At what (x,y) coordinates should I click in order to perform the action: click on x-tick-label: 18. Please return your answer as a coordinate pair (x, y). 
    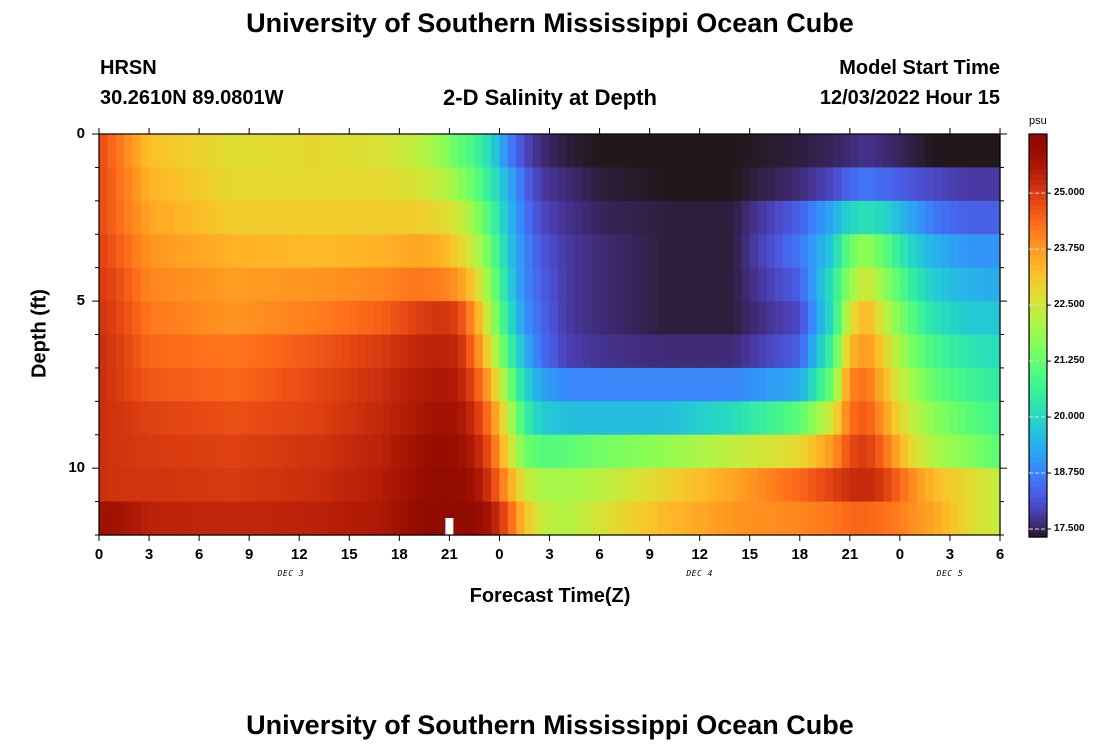
    Looking at the image, I should click on (800, 554).